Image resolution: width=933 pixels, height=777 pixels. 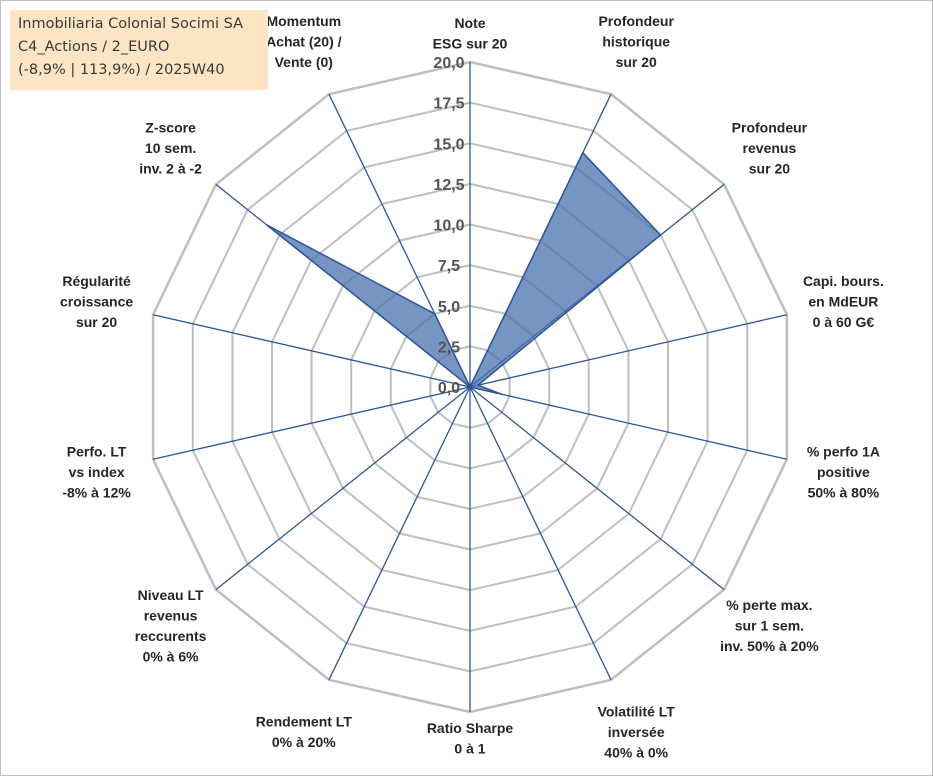 I want to click on tick-layer: 0,0 2,5 5,0 7,5 10,0 12,5 15,0 17,5 20,0, so click(x=448, y=226).